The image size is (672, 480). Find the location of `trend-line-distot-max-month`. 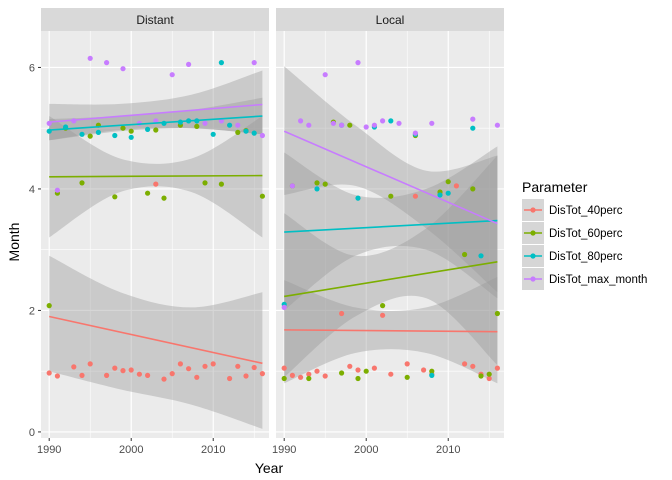

trend-line-distot-max-month is located at coordinates (156, 113).